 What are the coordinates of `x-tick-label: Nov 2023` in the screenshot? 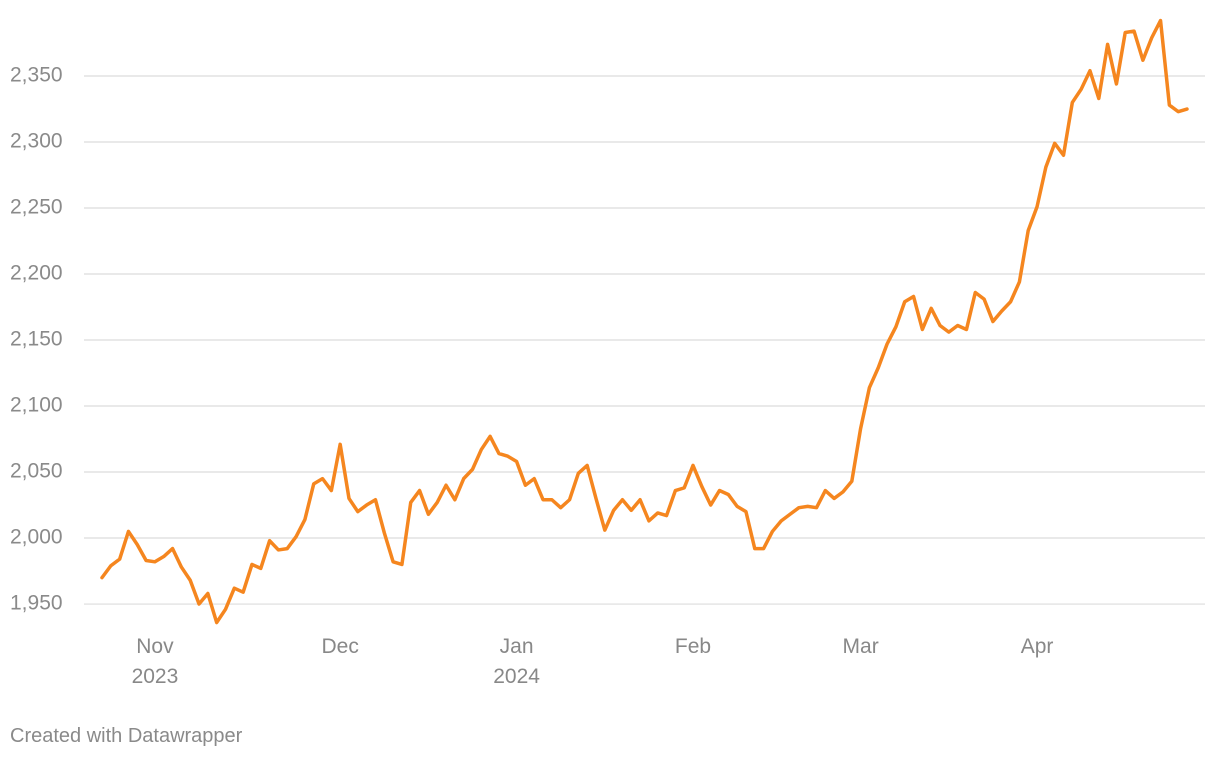 It's located at (155, 661).